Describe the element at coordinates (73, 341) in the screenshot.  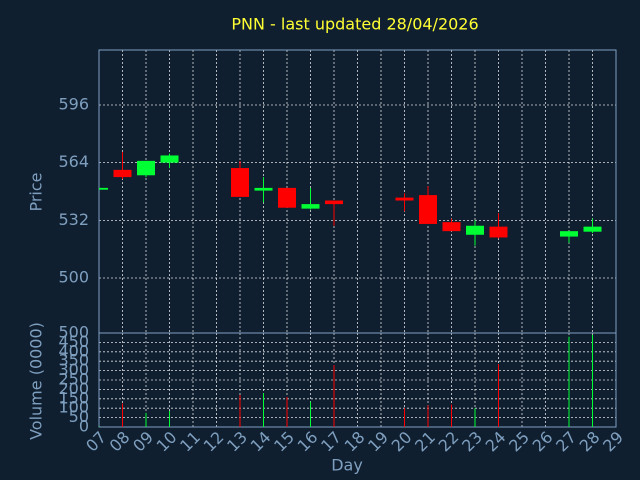
I see `volume-tick-label: 450` at that location.